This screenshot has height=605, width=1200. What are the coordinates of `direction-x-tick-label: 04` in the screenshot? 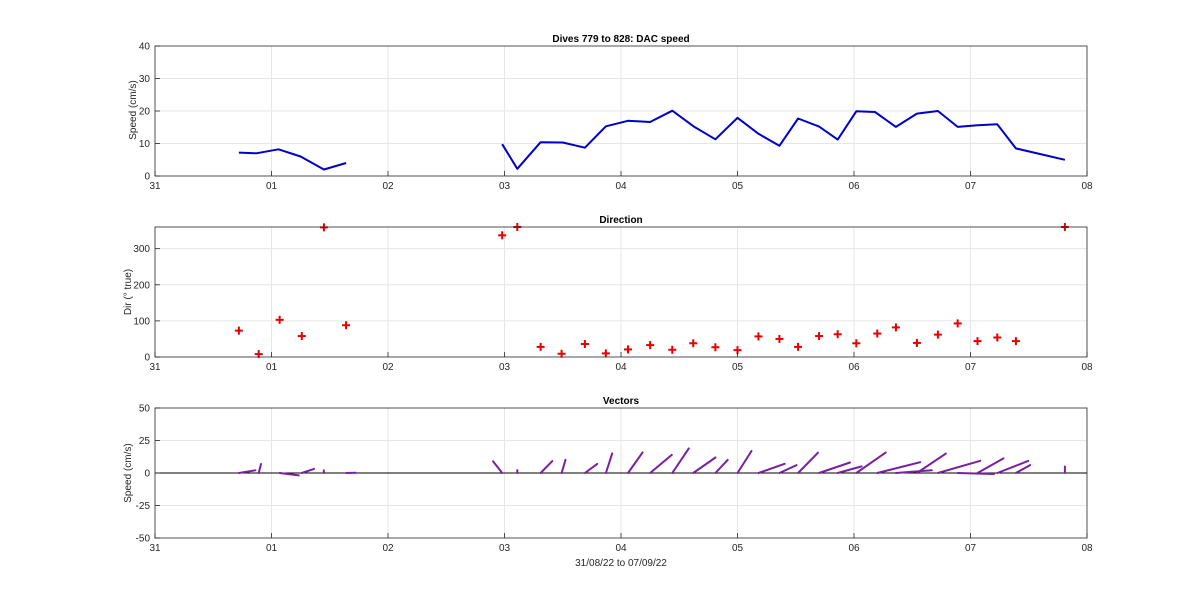 It's located at (621, 367).